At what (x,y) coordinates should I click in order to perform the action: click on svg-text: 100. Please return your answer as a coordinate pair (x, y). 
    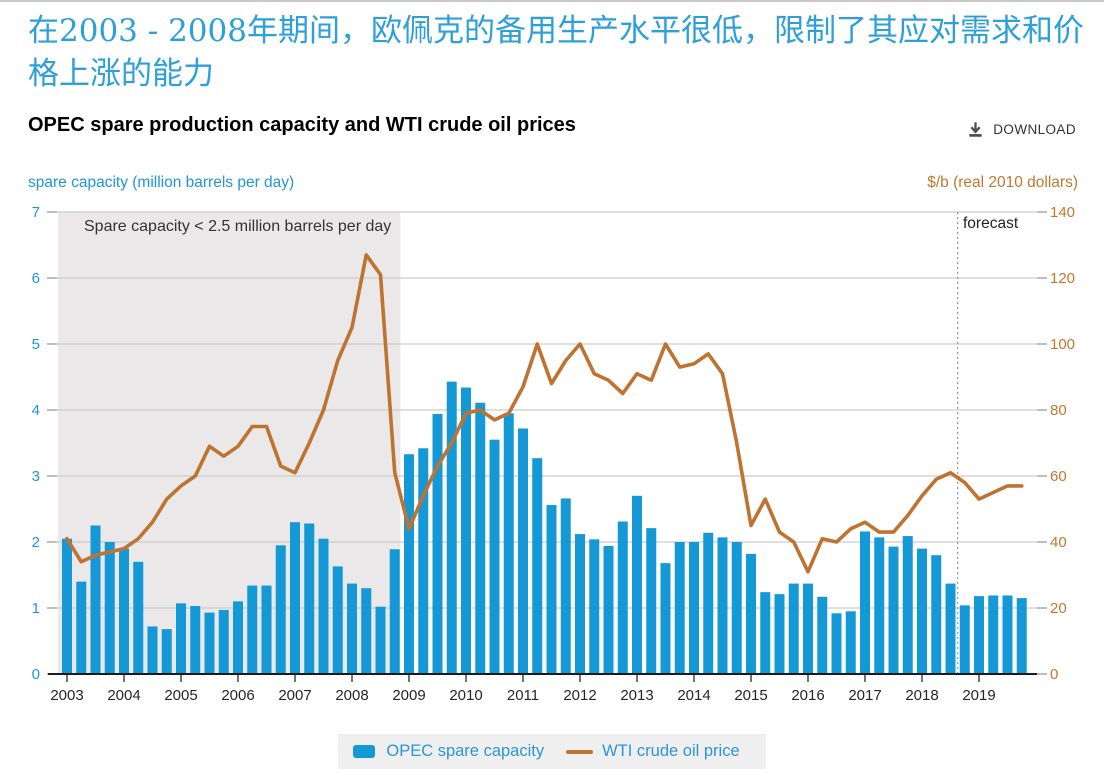
    Looking at the image, I should click on (1062, 344).